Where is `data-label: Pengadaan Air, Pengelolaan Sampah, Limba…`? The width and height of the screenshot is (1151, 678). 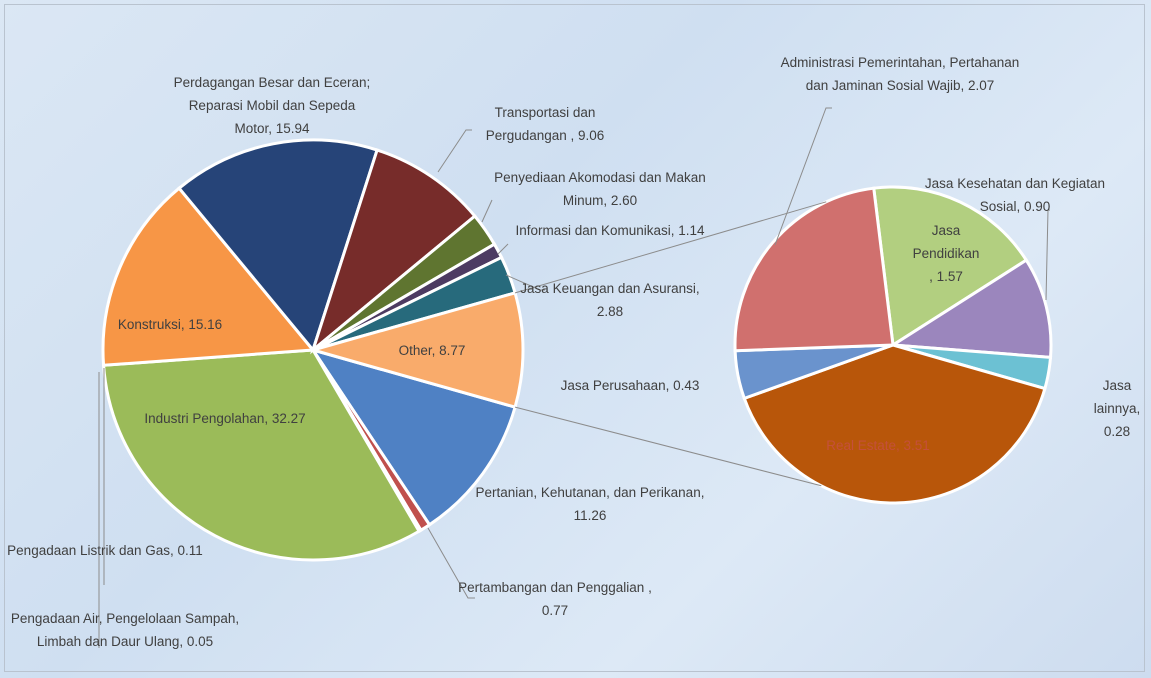 data-label: Pengadaan Air, Pengelolaan Sampah, Limba… is located at coordinates (125, 630).